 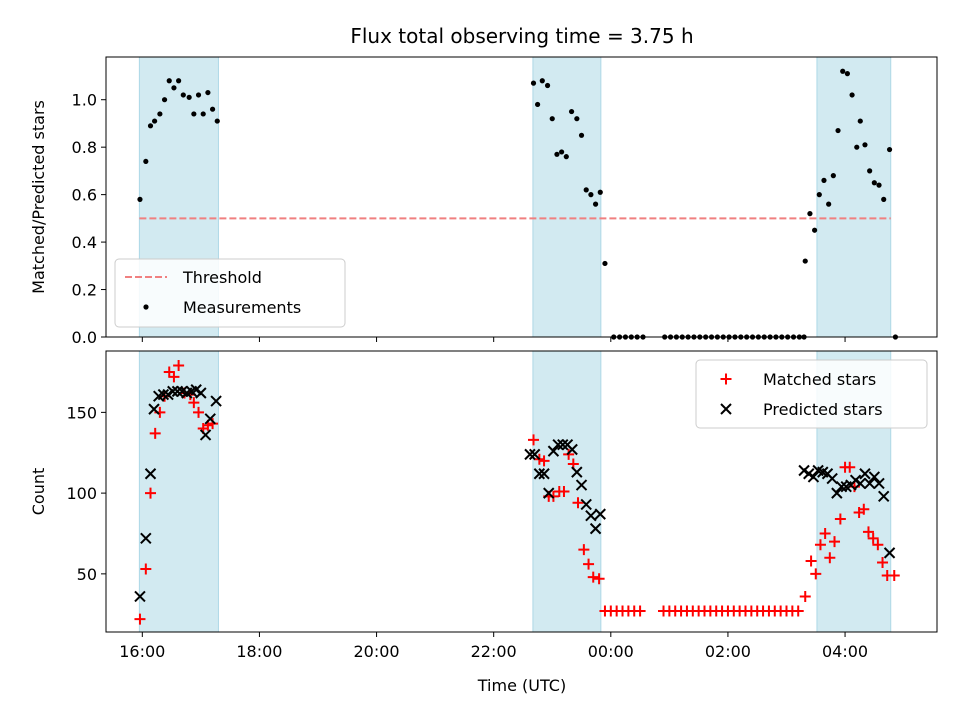 I want to click on legend-measurement-swatch, so click(x=146, y=307).